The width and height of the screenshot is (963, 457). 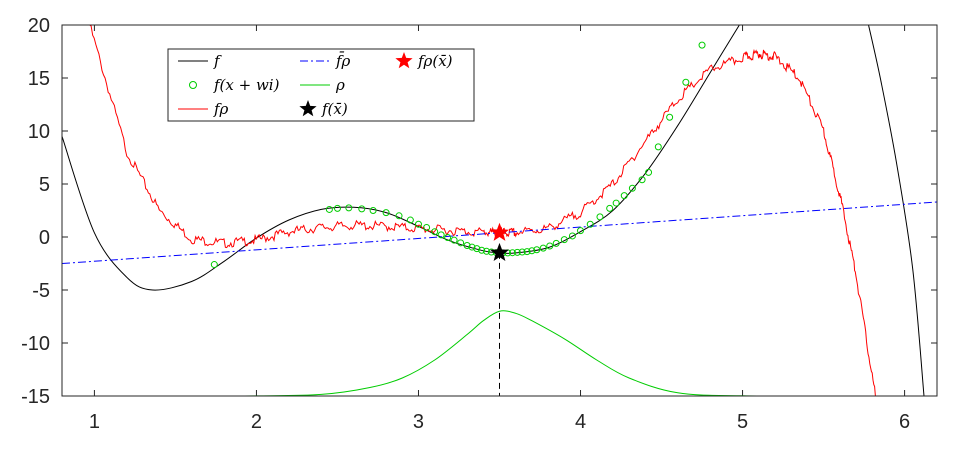 I want to click on y-tick-label: 20, so click(x=39, y=26).